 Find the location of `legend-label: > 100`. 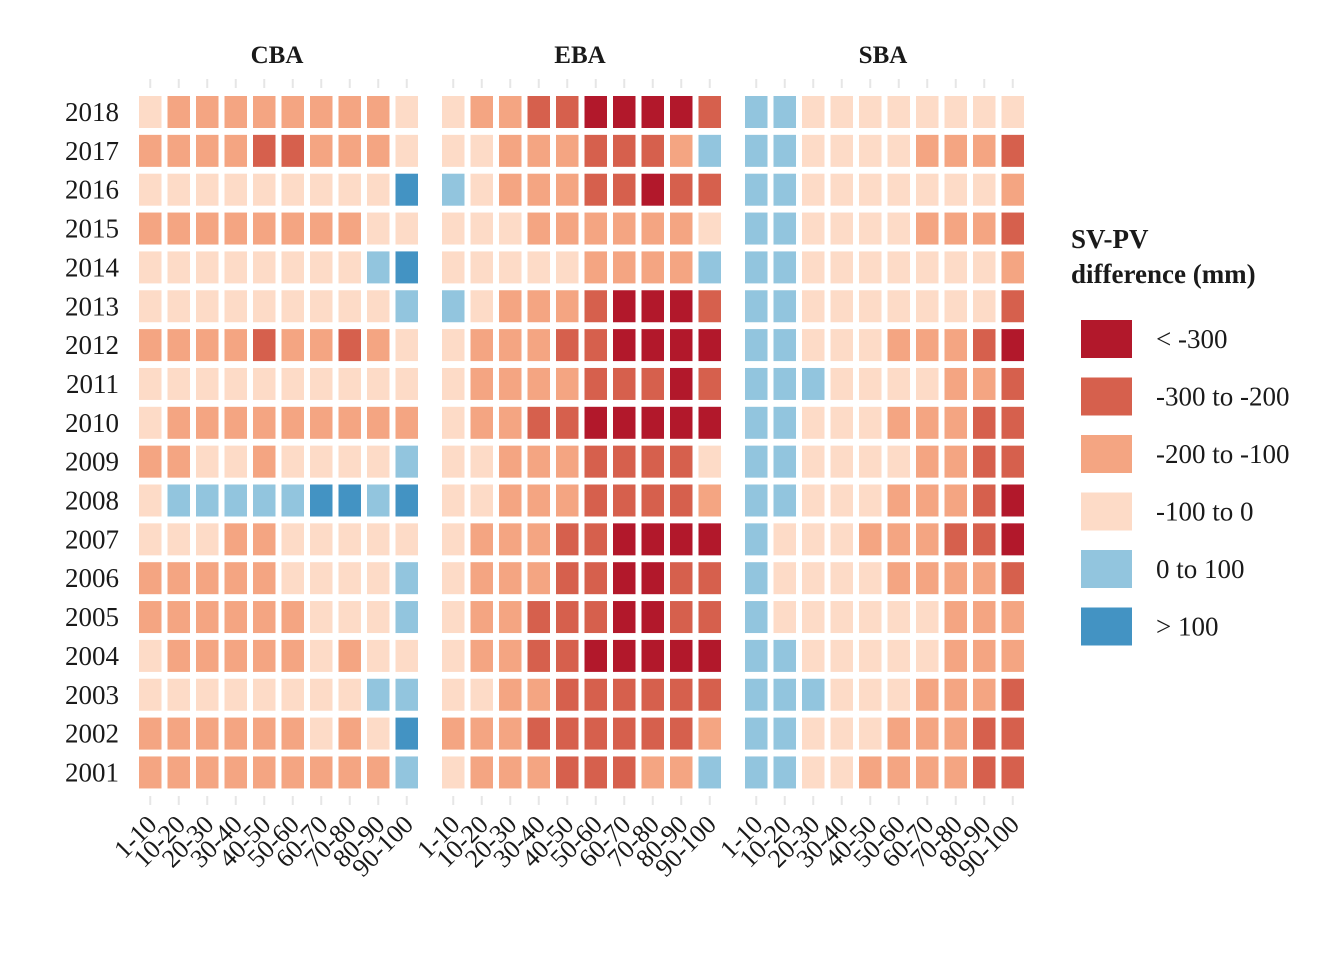

legend-label: > 100 is located at coordinates (1187, 627).